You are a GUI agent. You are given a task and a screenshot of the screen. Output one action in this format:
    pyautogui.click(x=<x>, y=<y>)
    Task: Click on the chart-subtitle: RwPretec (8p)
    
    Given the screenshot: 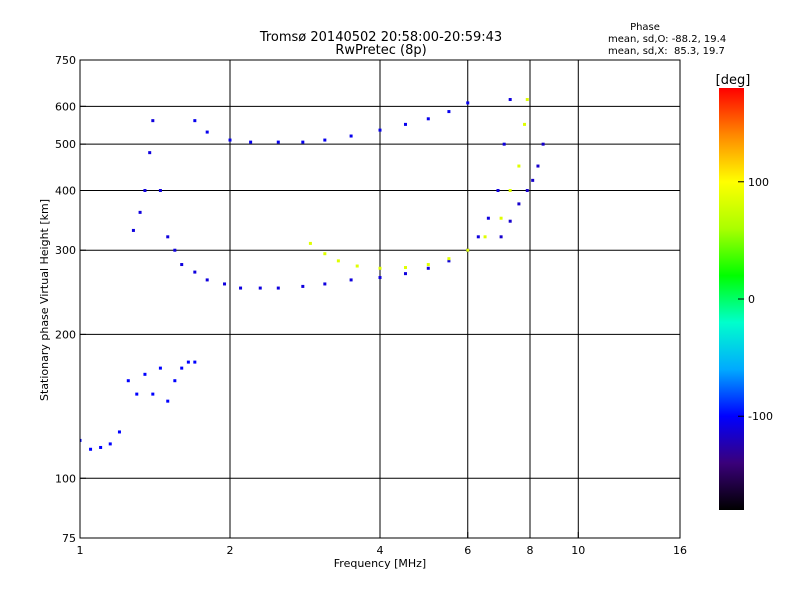 What is the action you would take?
    pyautogui.click(x=380, y=50)
    